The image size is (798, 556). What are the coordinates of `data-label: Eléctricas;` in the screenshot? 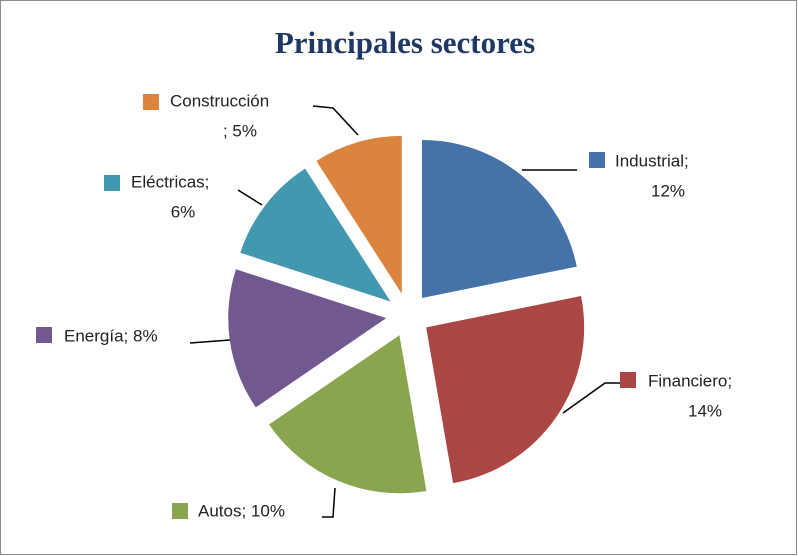 It's located at (170, 181).